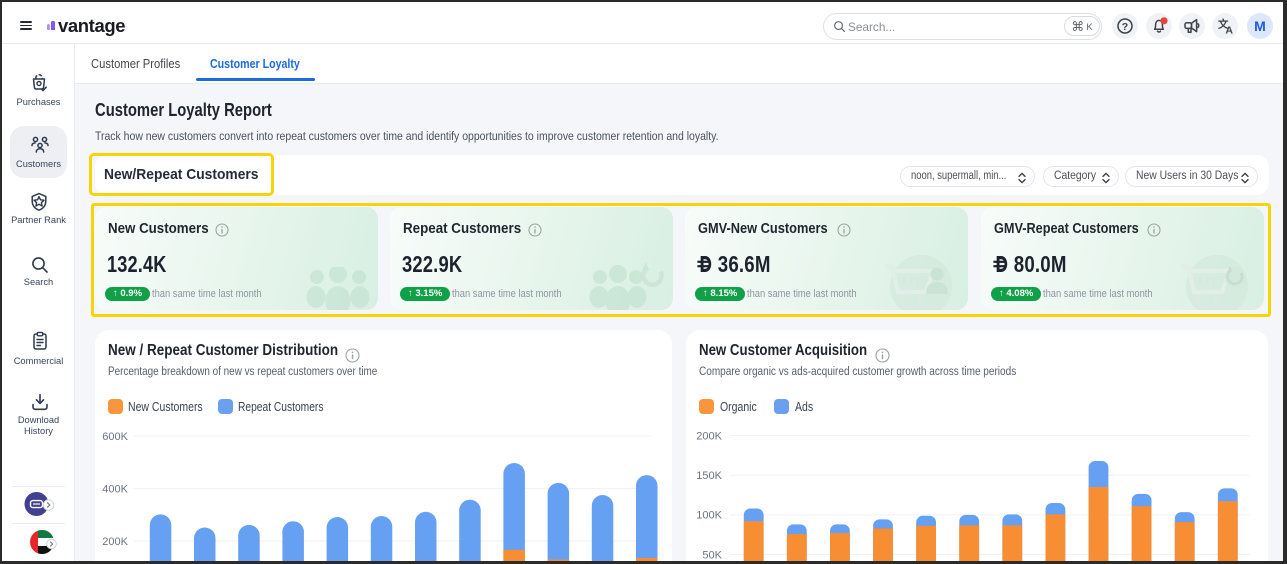  Describe the element at coordinates (709, 516) in the screenshot. I see `svg-text: 100K` at that location.